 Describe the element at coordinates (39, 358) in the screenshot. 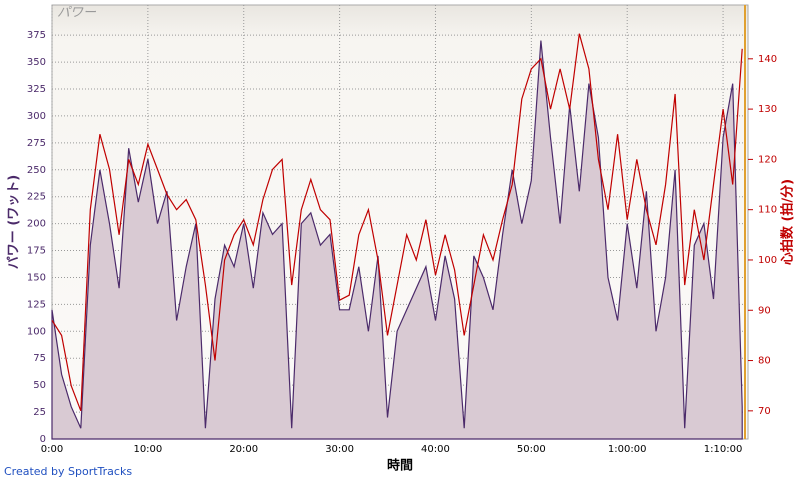

I see `y-tick-label: 75` at that location.